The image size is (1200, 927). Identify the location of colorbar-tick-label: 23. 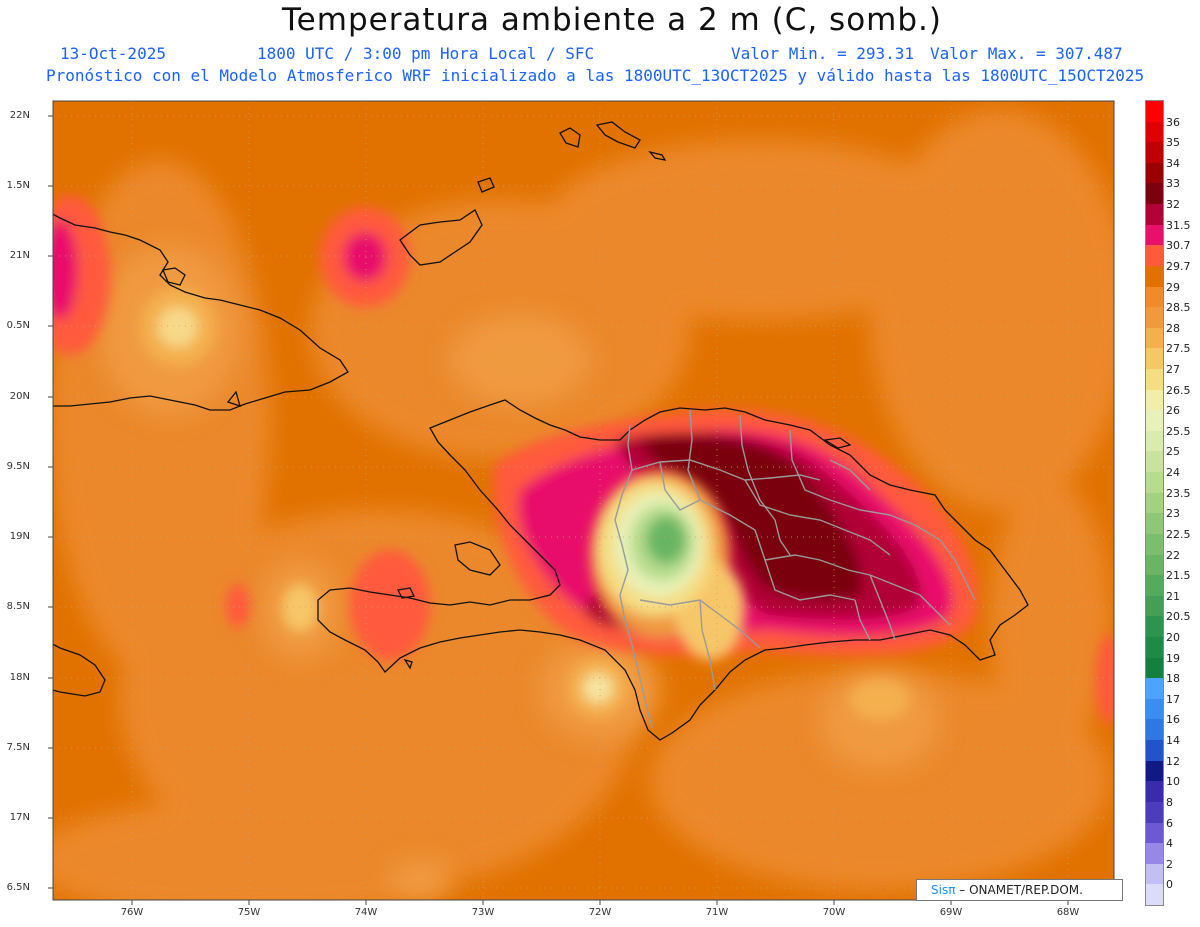
(1173, 514).